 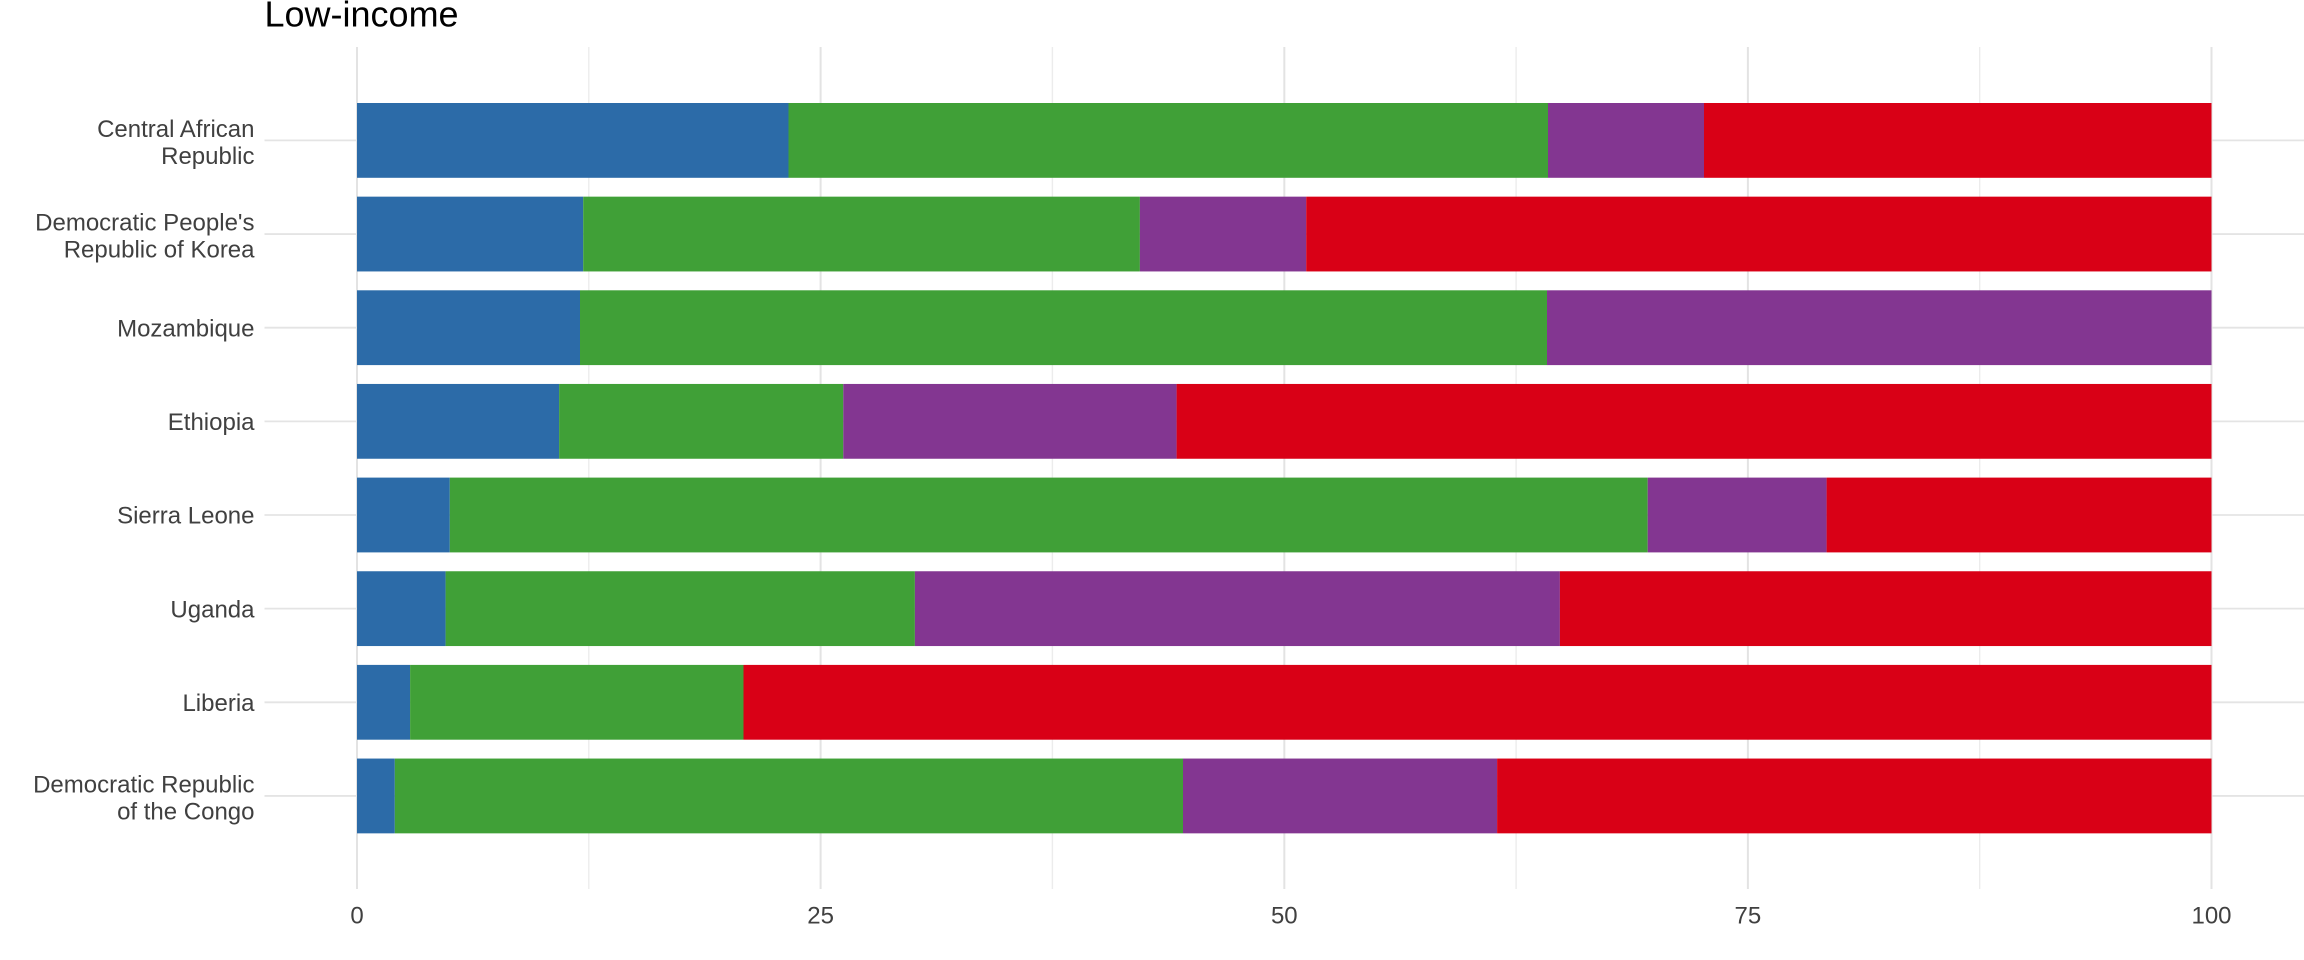 What do you see at coordinates (185, 328) in the screenshot?
I see `svg-text: Mozambique` at bounding box center [185, 328].